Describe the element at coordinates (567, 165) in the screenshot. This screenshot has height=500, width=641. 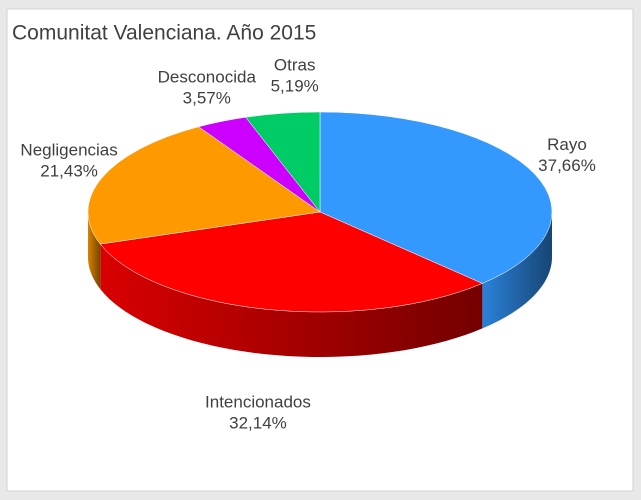
I see `data-label-value: 37,66%` at that location.